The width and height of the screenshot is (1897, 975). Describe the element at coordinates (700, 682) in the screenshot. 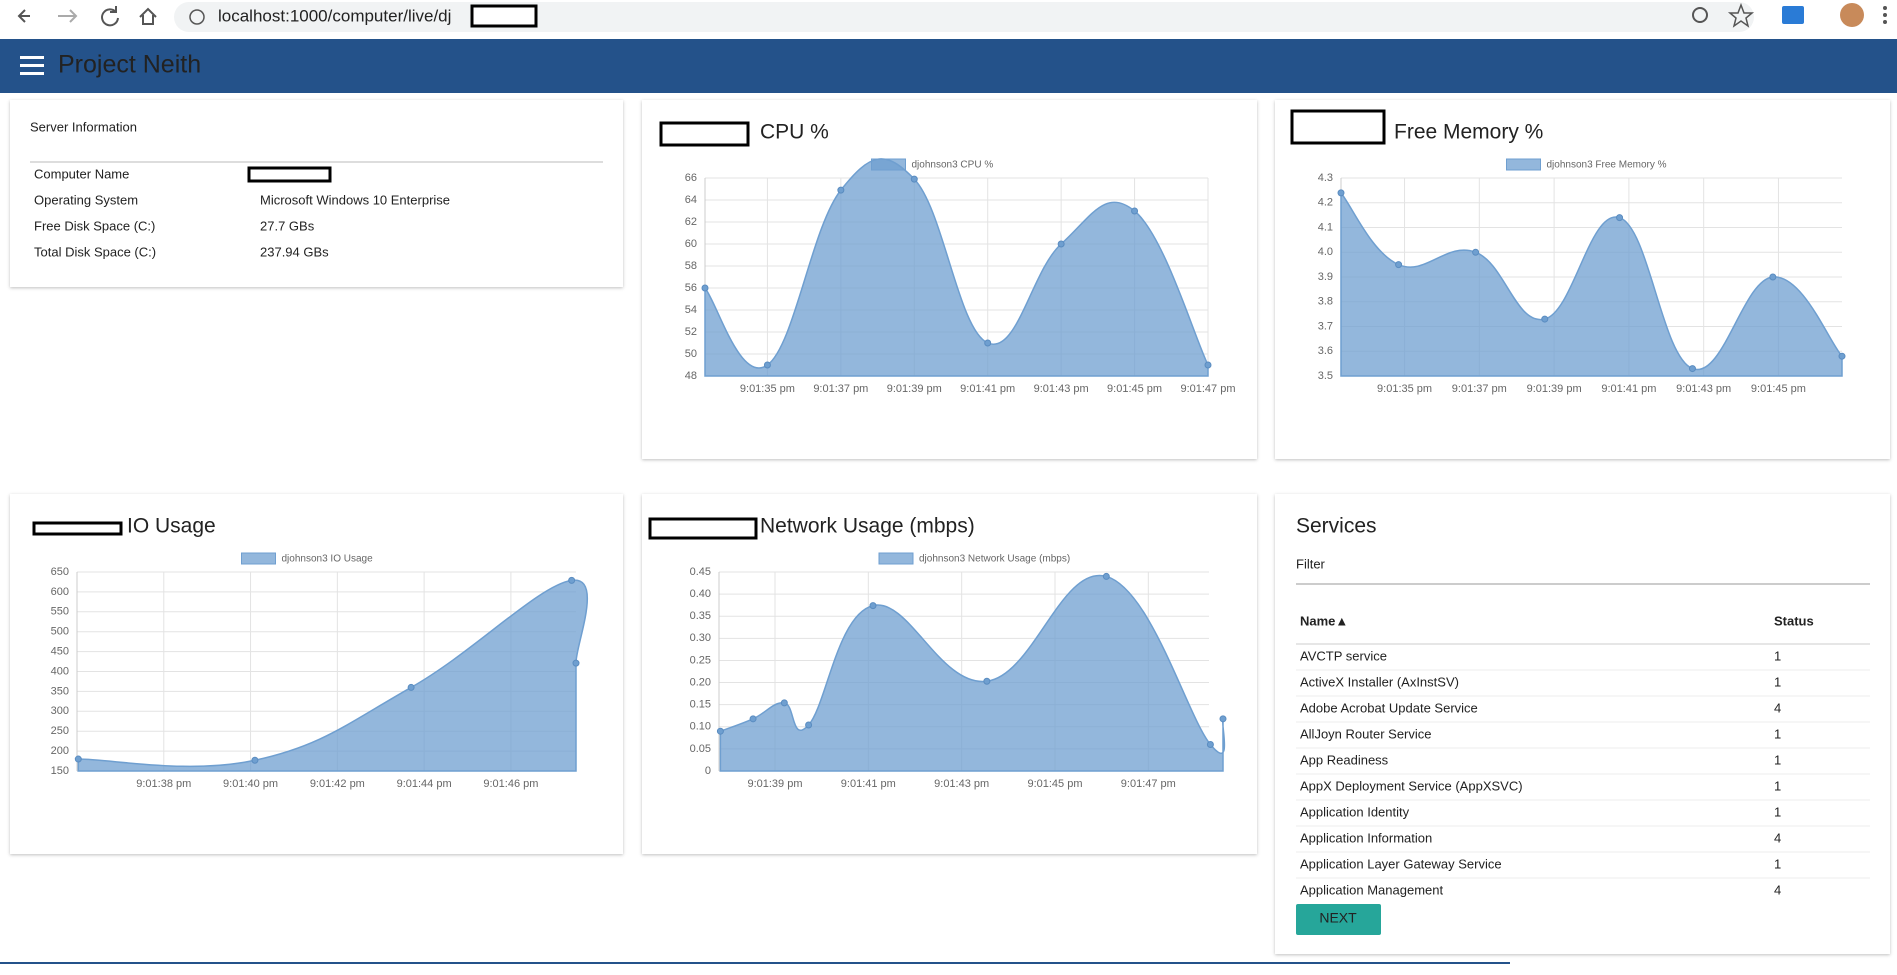

I see `y-tick-label: 0.20` at that location.